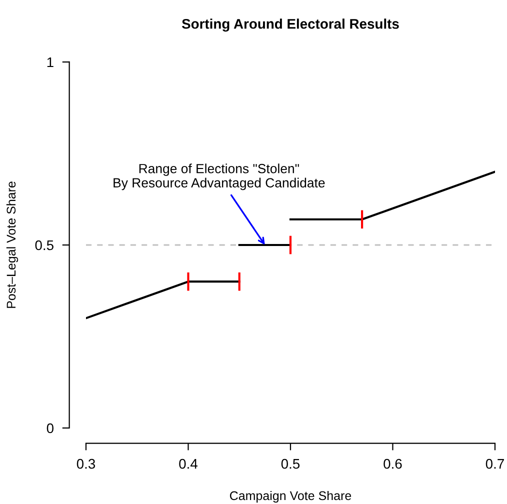 The height and width of the screenshot is (504, 507). What do you see at coordinates (50, 428) in the screenshot?
I see `y-tick-label: 0` at bounding box center [50, 428].